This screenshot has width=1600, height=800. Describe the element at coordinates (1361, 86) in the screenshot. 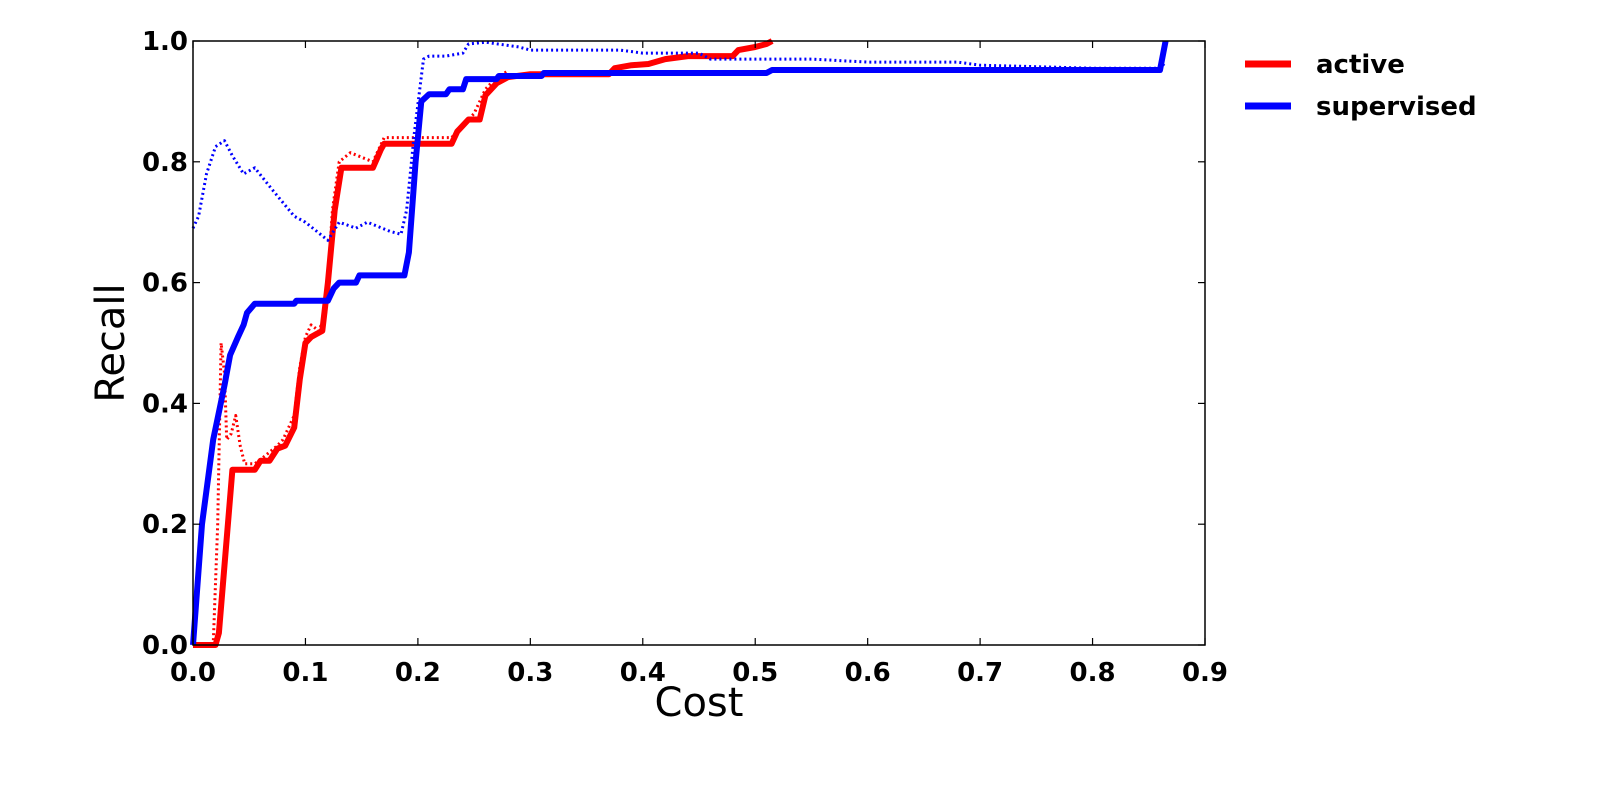

I see `legend: active supervised` at that location.